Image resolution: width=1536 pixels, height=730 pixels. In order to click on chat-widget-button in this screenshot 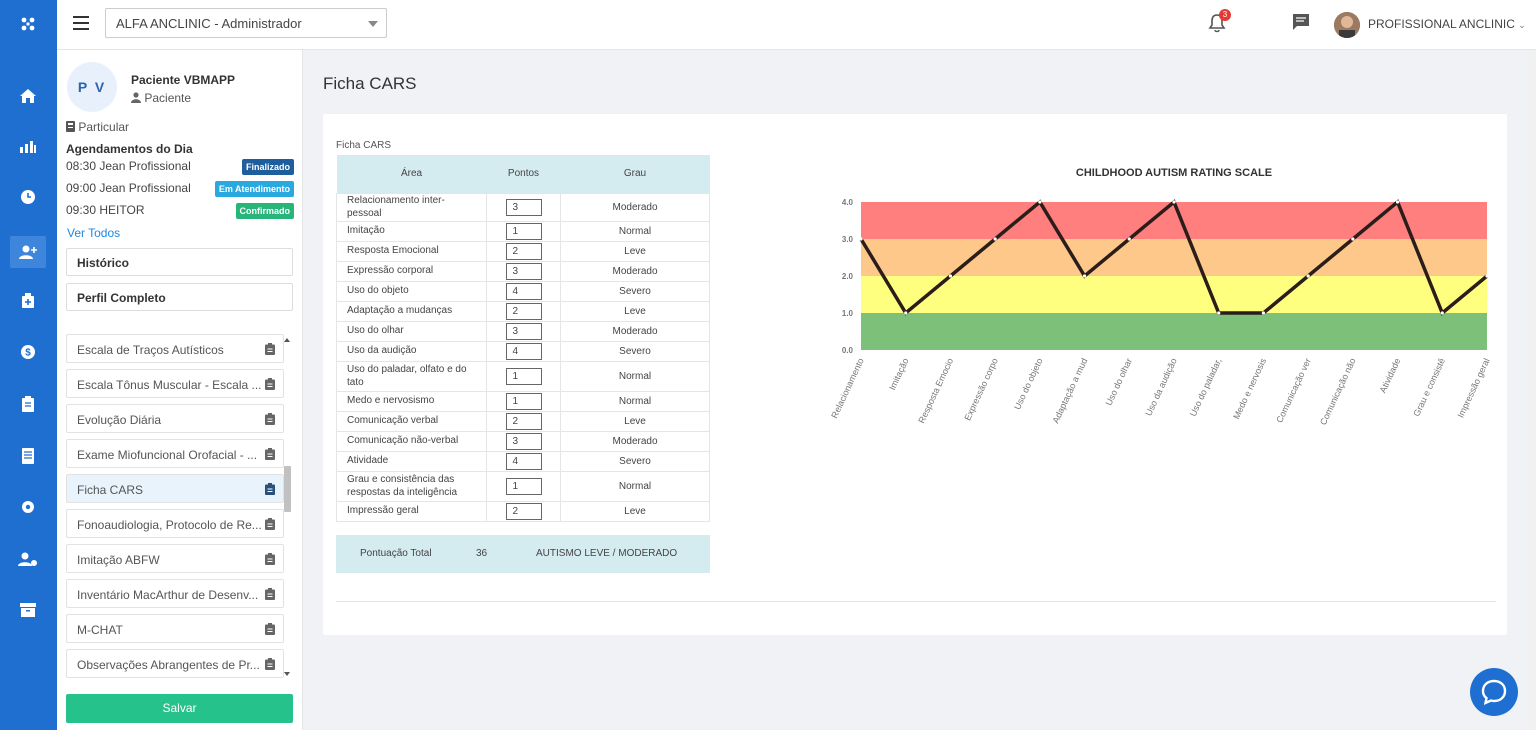, I will do `click(1494, 692)`.